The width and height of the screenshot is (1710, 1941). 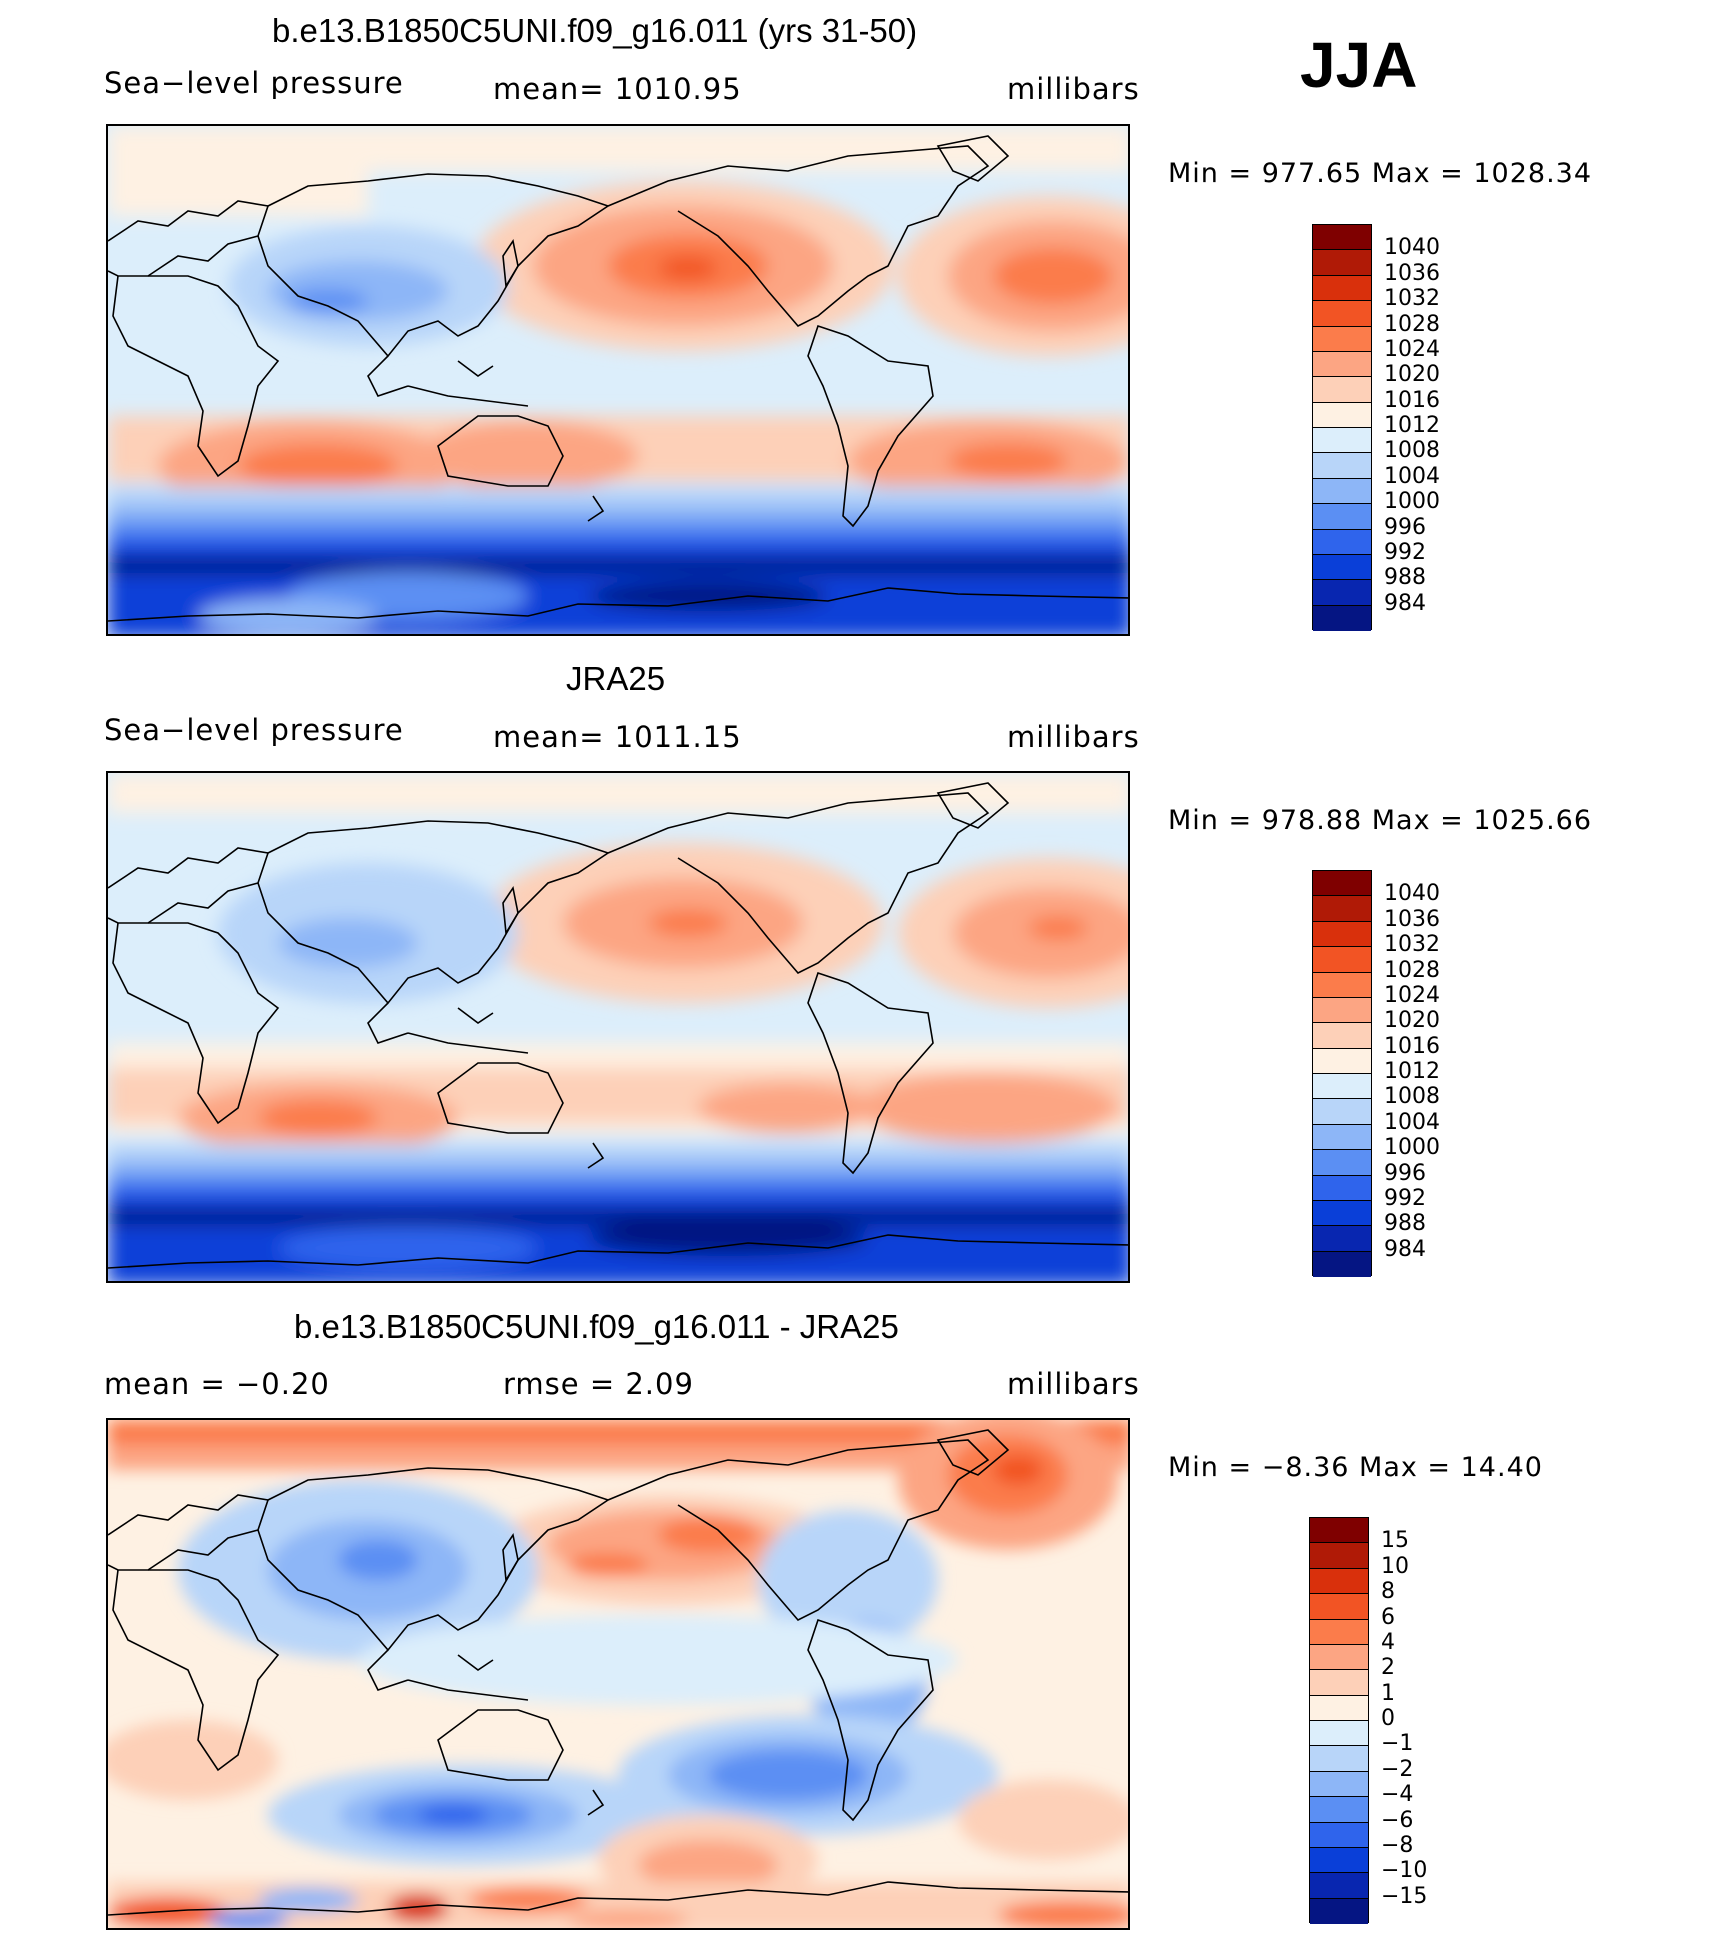 What do you see at coordinates (1412, 248) in the screenshot?
I see `colorbar-tick-label: 1040` at bounding box center [1412, 248].